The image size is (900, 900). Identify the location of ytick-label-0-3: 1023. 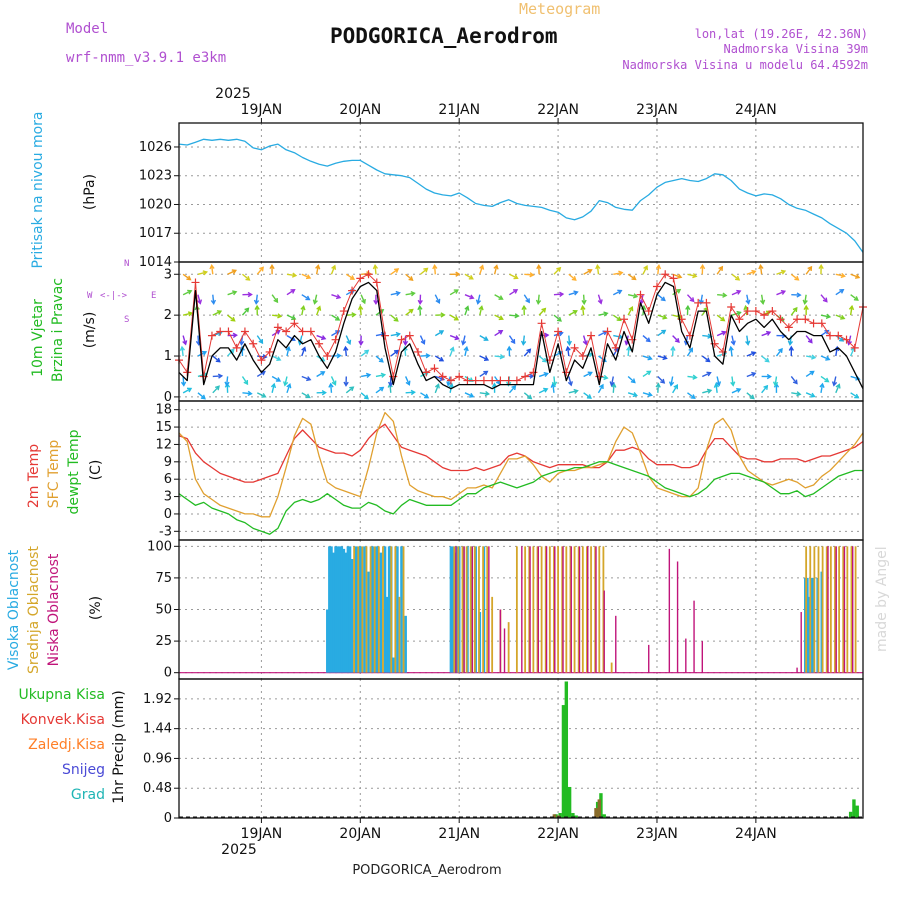
(155, 176).